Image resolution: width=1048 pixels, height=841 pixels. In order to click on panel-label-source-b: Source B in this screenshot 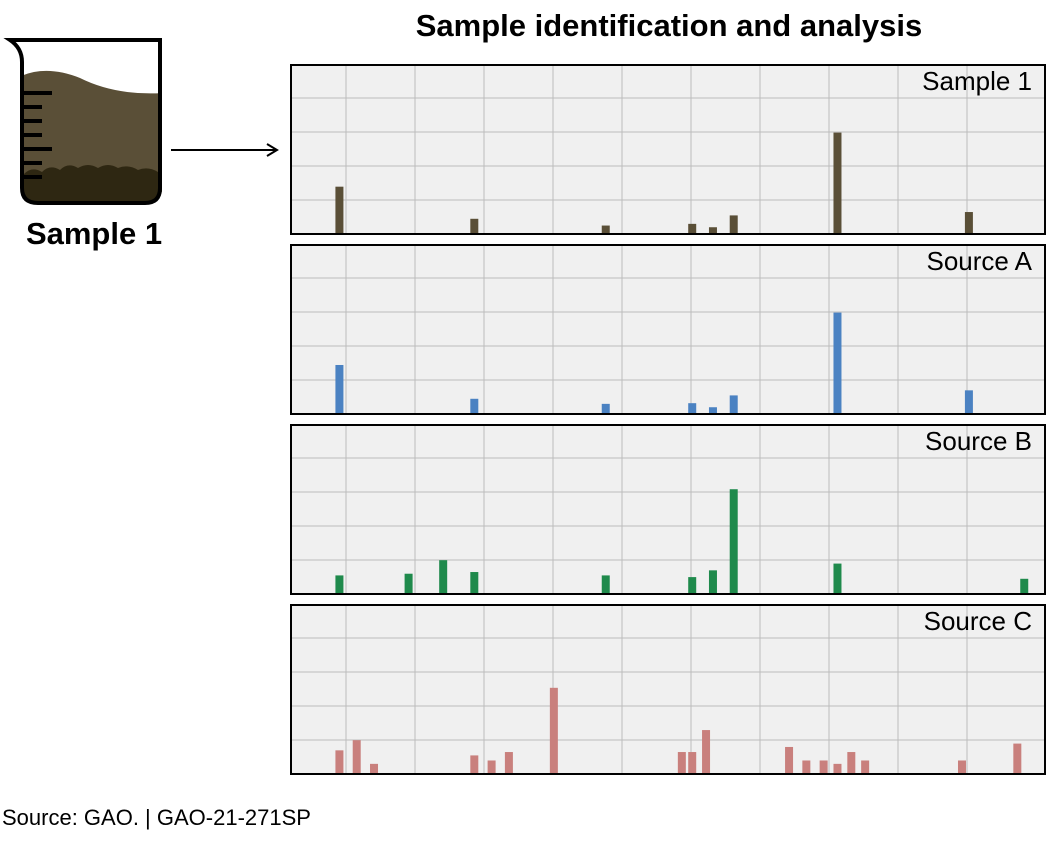, I will do `click(978, 441)`.